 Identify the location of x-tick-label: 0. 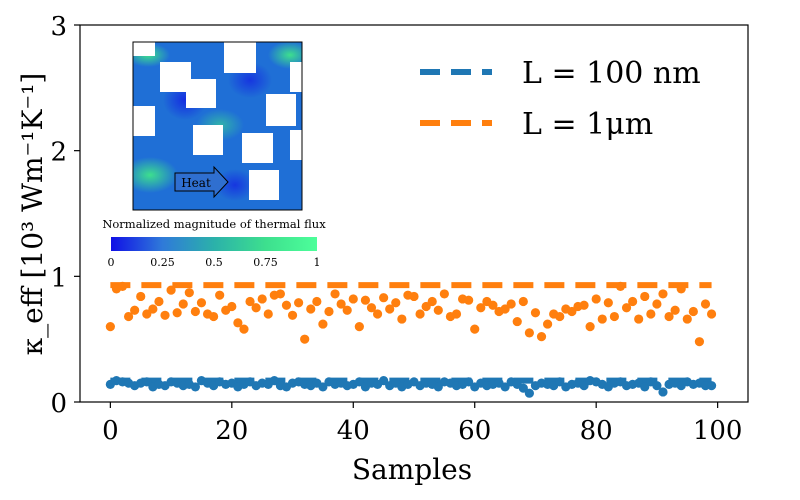
(110, 431).